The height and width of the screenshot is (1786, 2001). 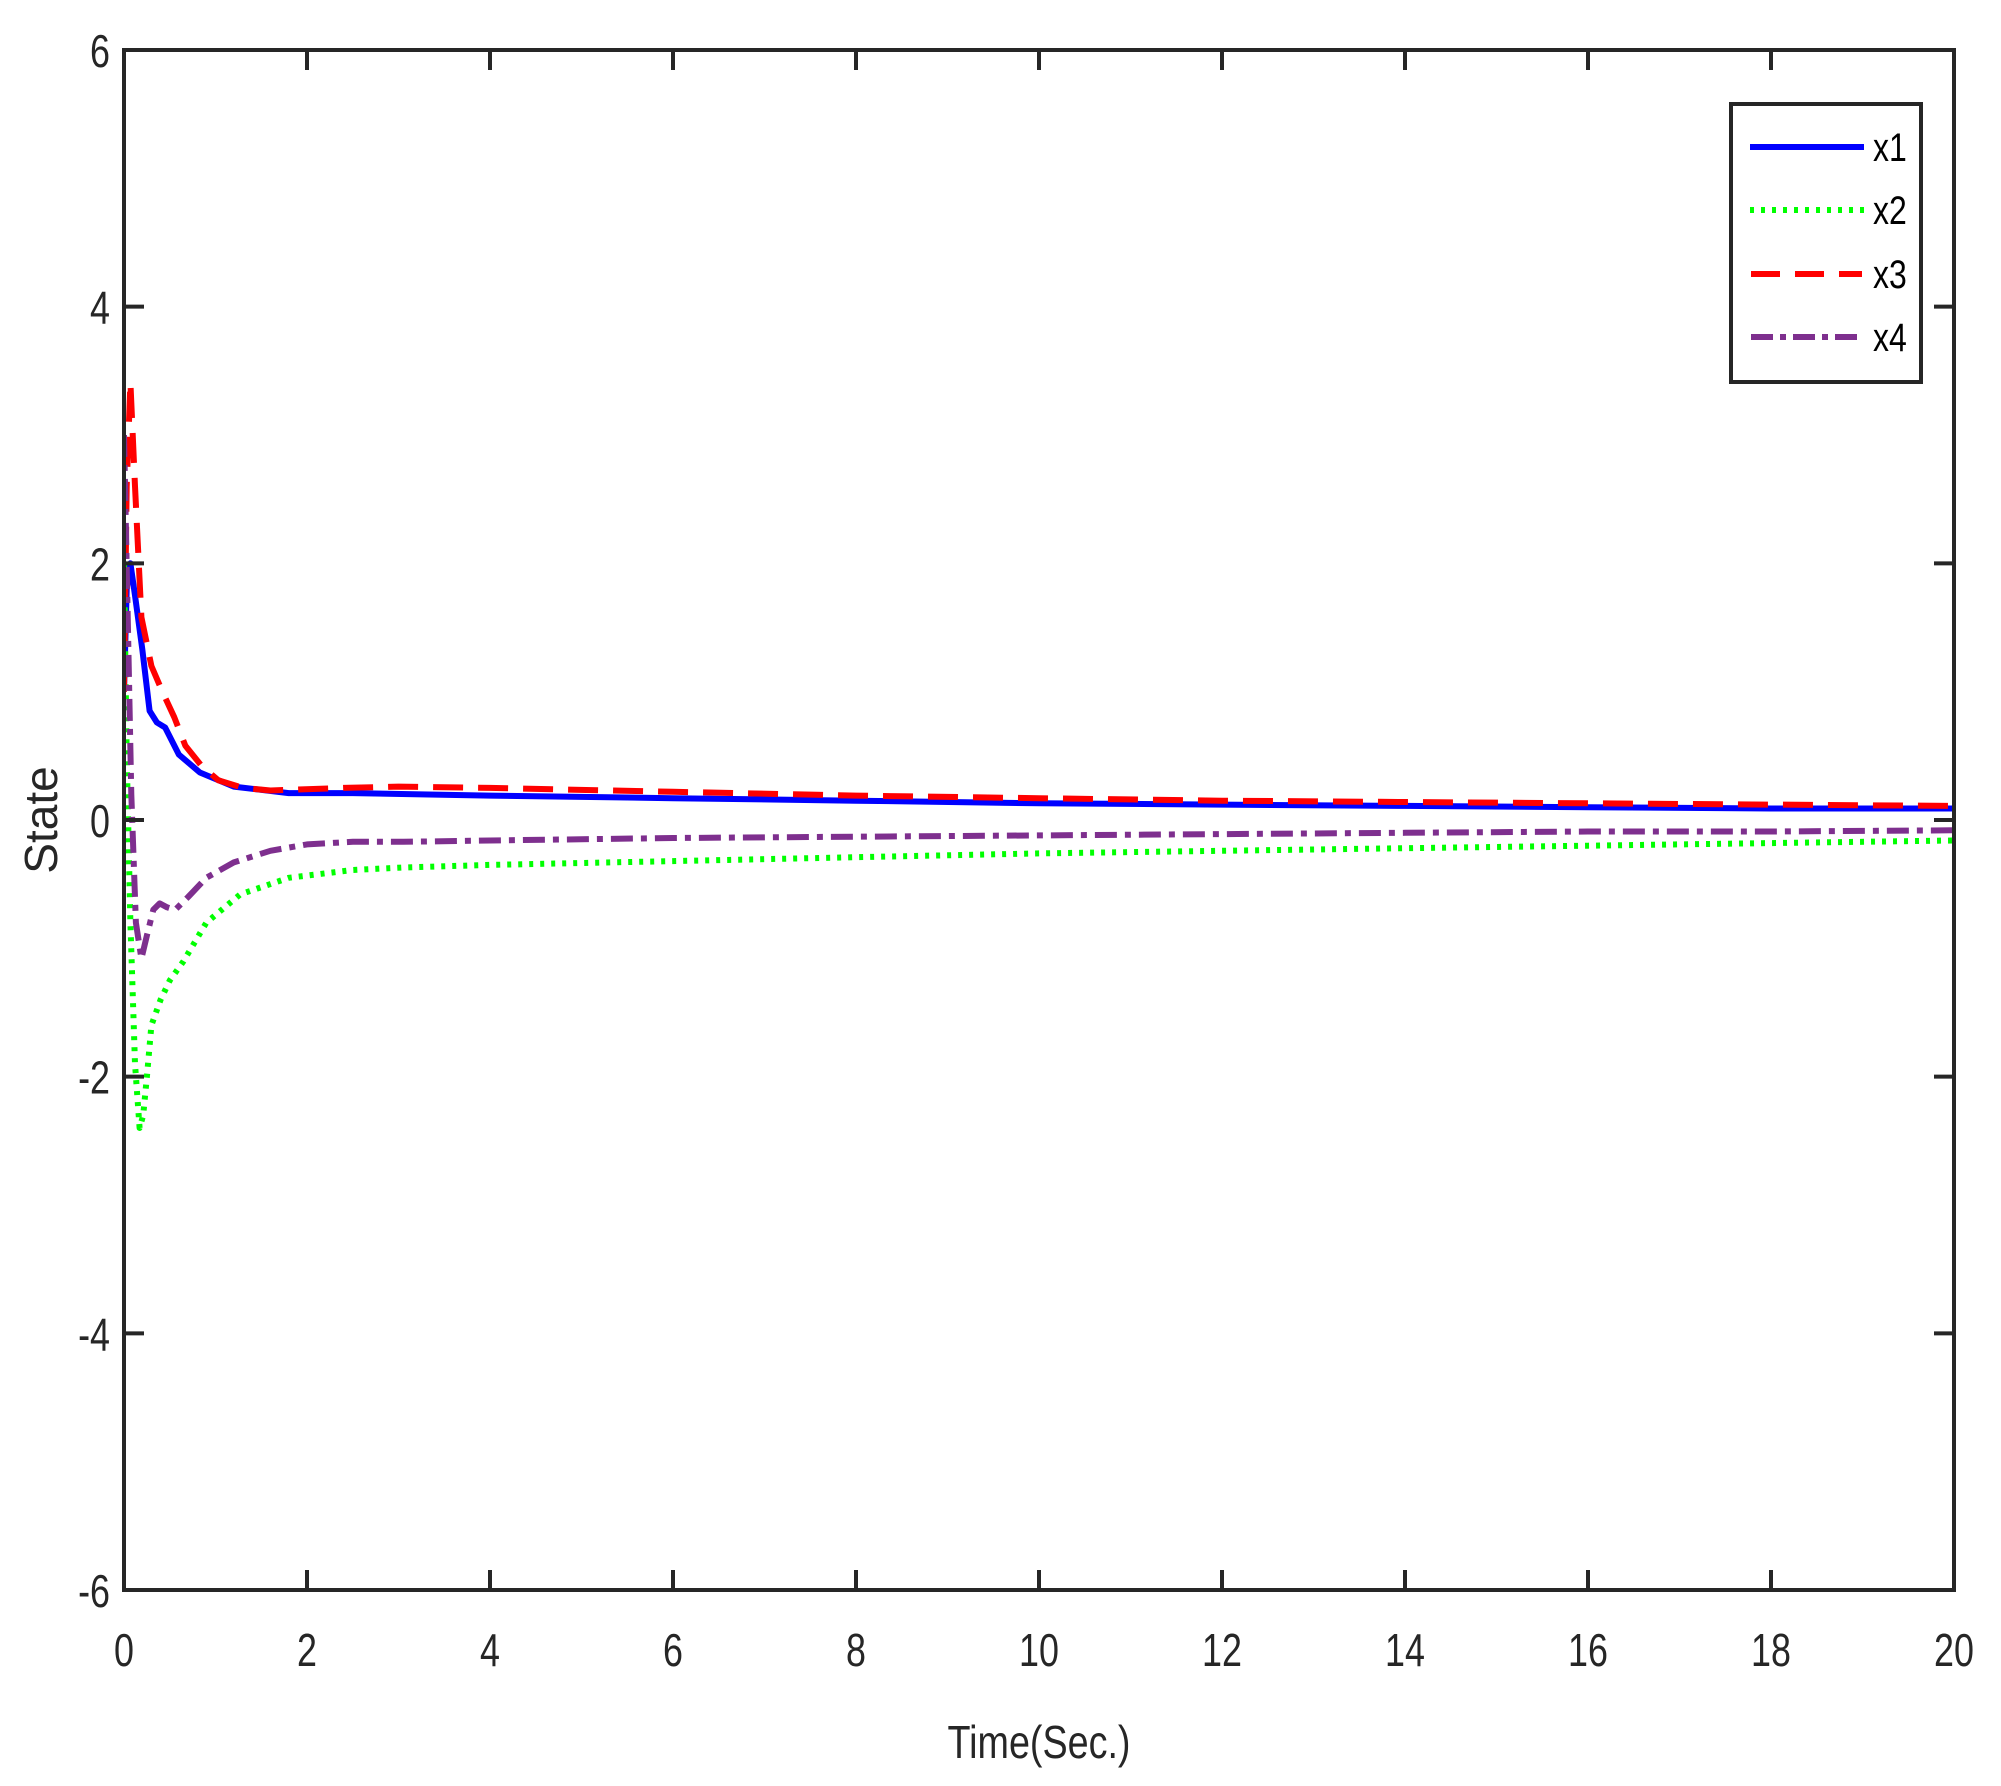 I want to click on y-tick-label: -2, so click(x=94, y=1077).